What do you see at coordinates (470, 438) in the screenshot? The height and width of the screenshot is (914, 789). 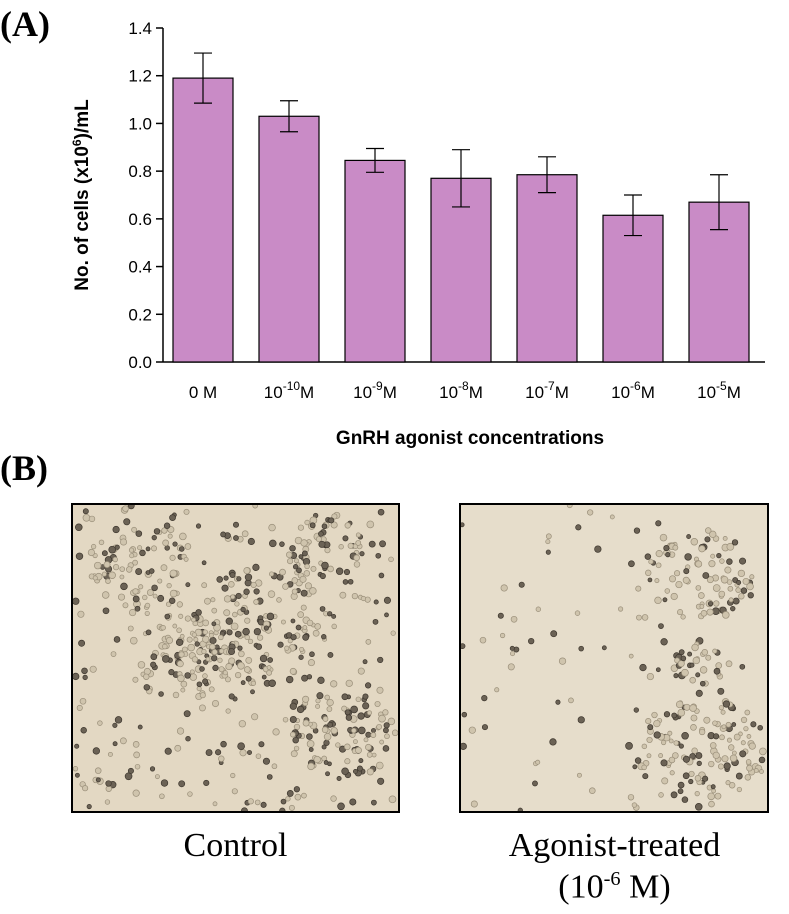 I see `x-axis-label: GnRH agonist concentrations` at bounding box center [470, 438].